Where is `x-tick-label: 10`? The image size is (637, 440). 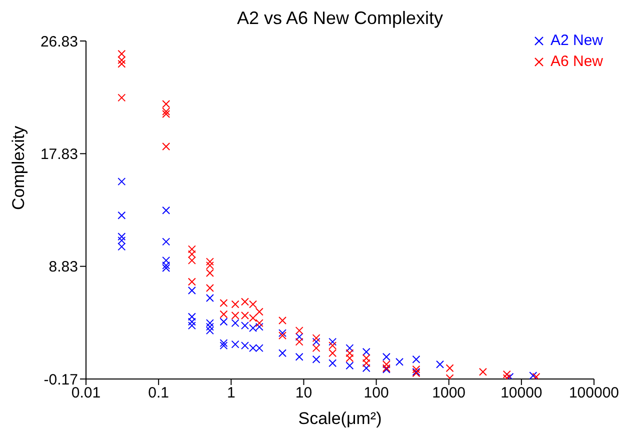
x-tick-label: 10 is located at coordinates (303, 393).